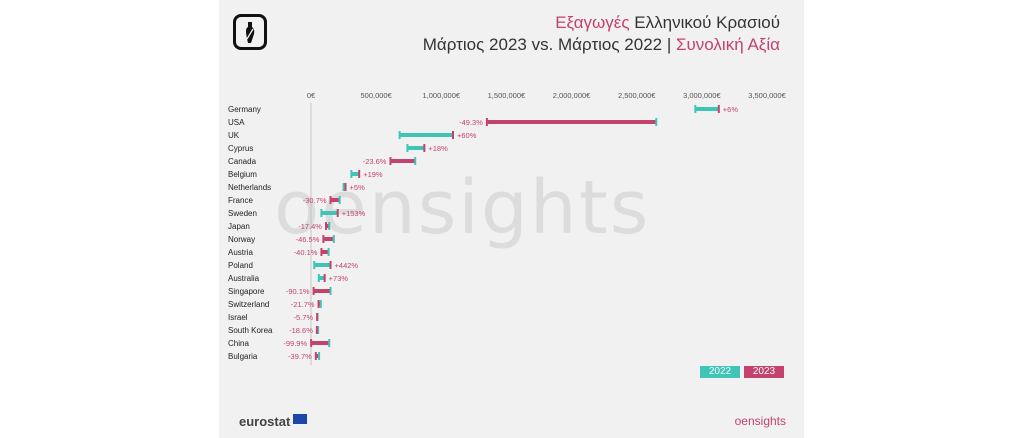 The image size is (1024, 438). Describe the element at coordinates (240, 252) in the screenshot. I see `country-label: Austria` at that location.